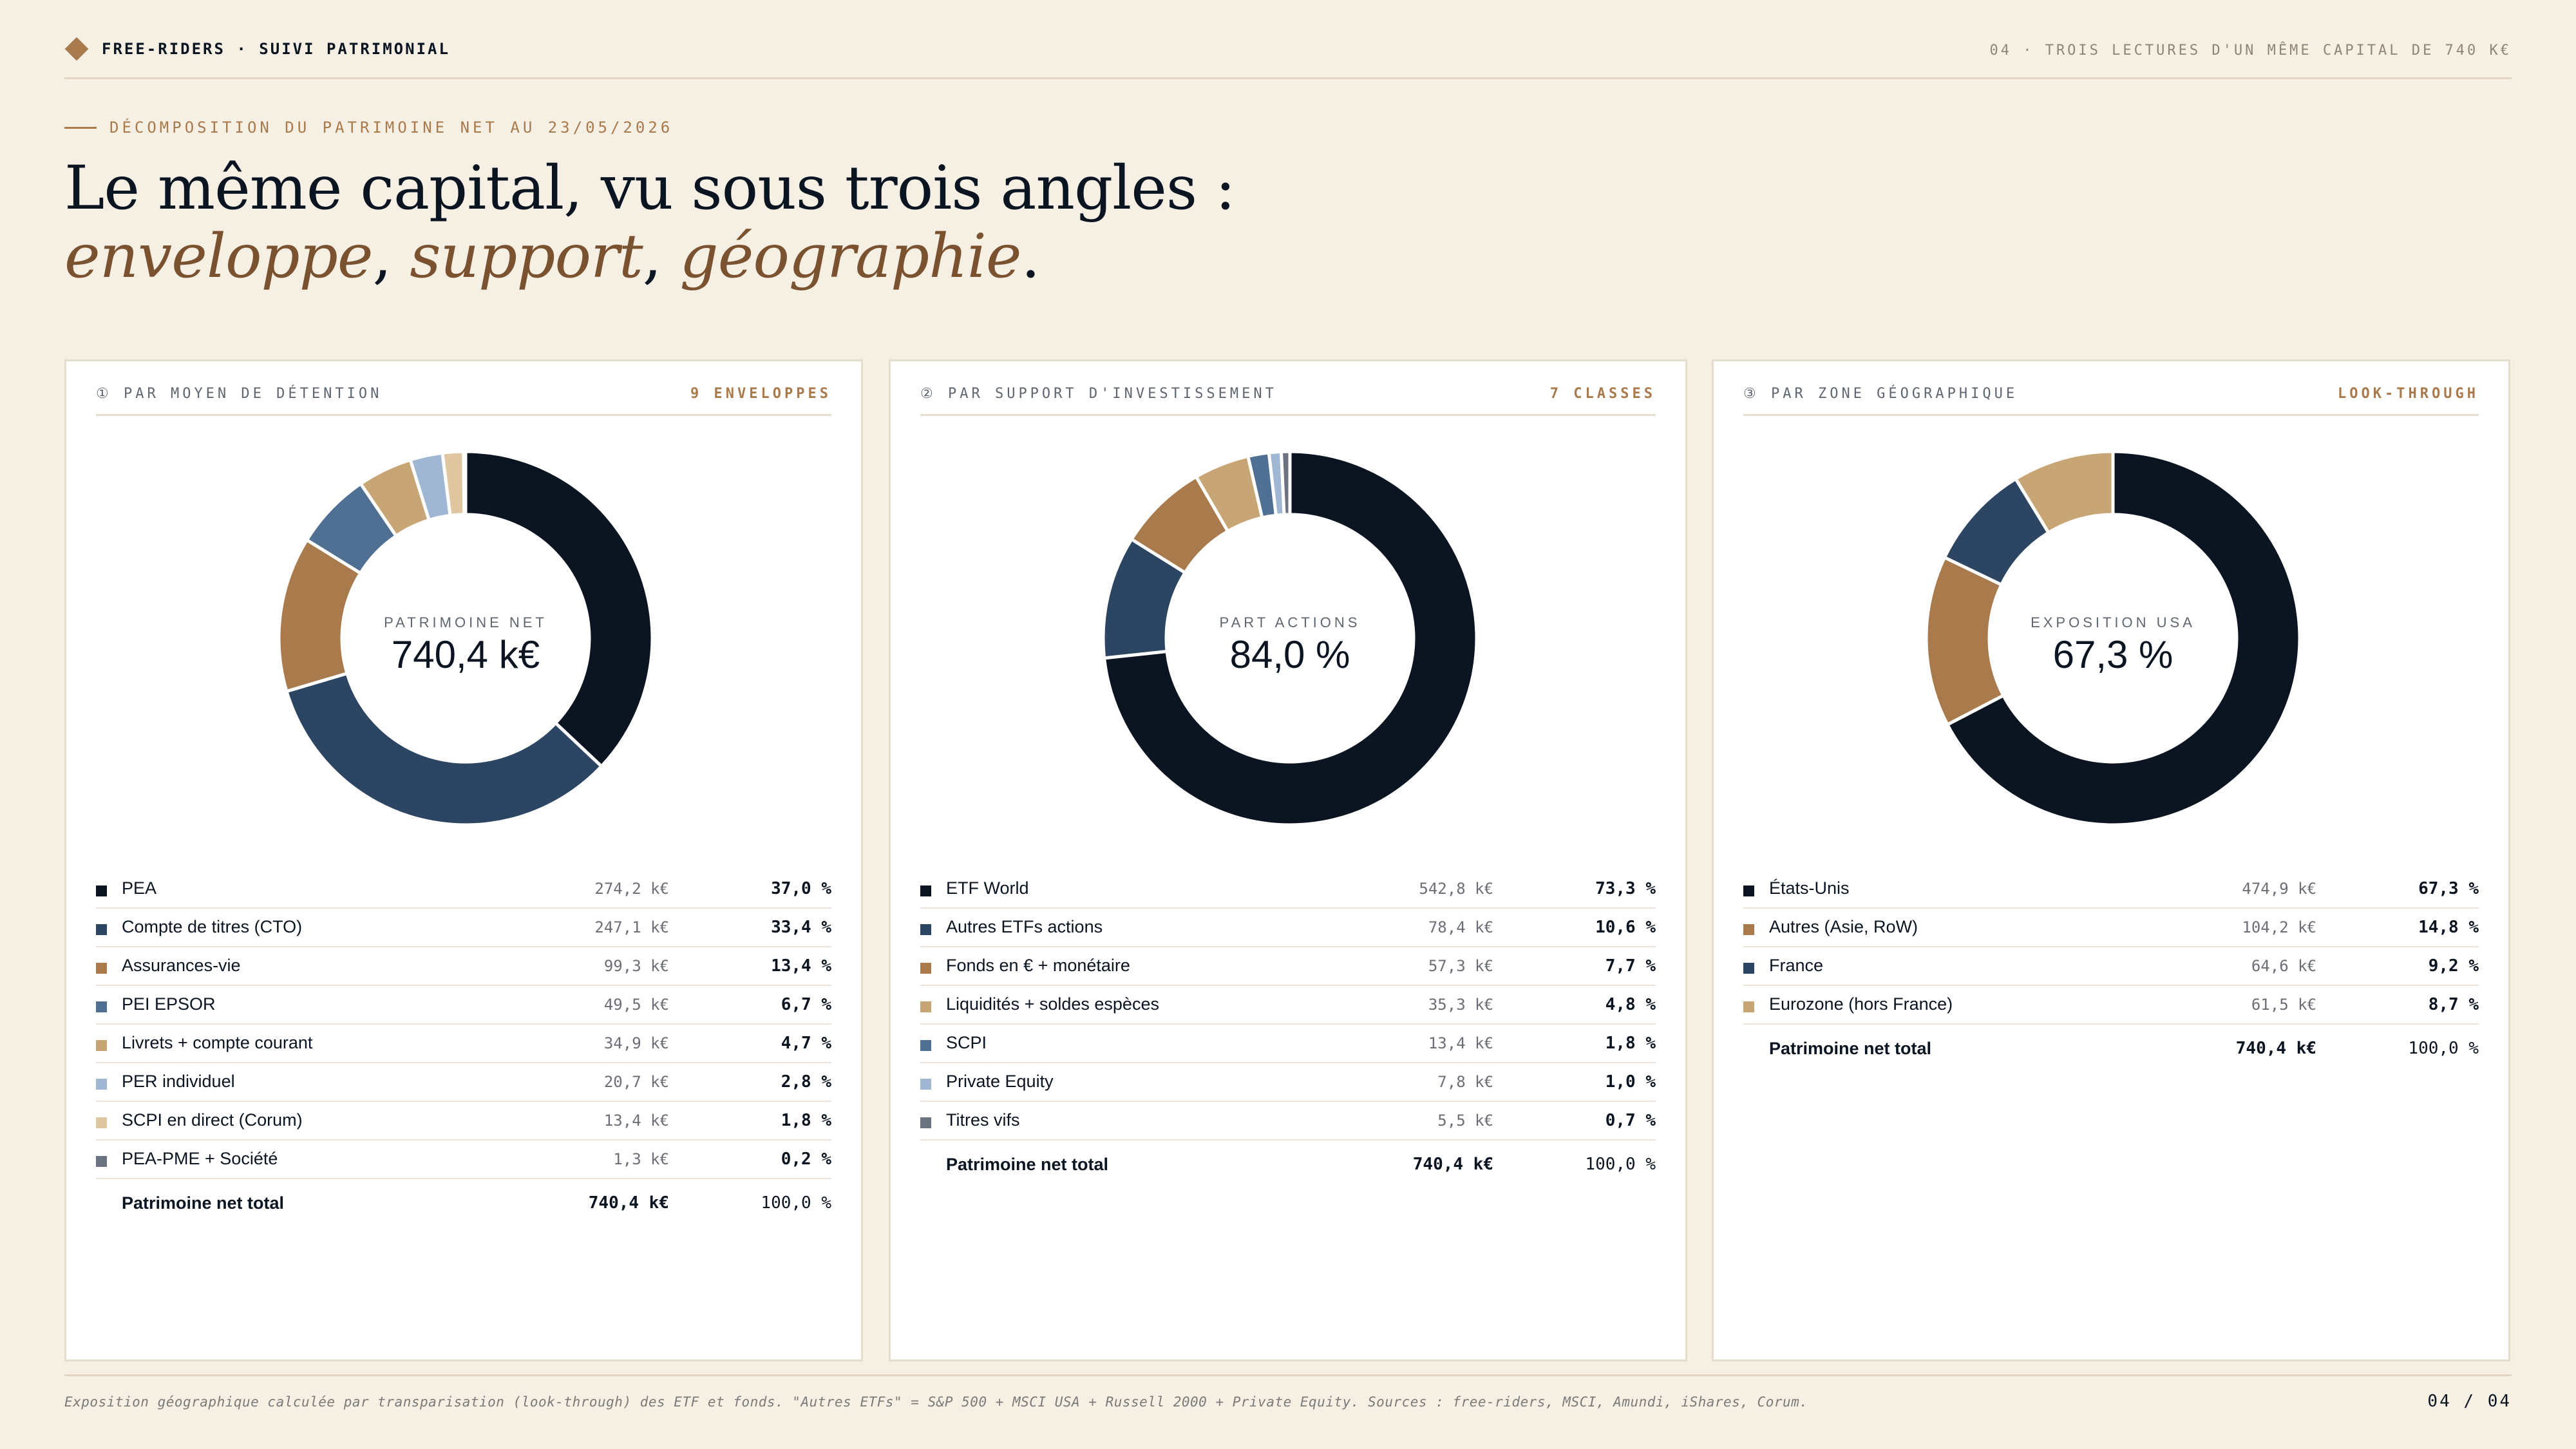 The height and width of the screenshot is (1449, 2576). I want to click on legend-percent: 73,3 %, so click(1626, 888).